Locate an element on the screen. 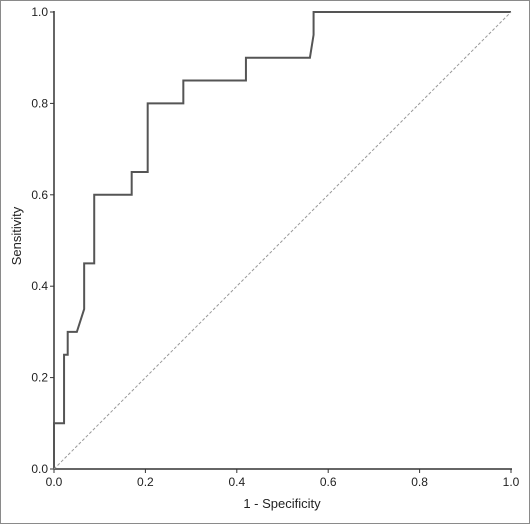 The height and width of the screenshot is (524, 530). y-tick-label: 1.0 is located at coordinates (39, 12).